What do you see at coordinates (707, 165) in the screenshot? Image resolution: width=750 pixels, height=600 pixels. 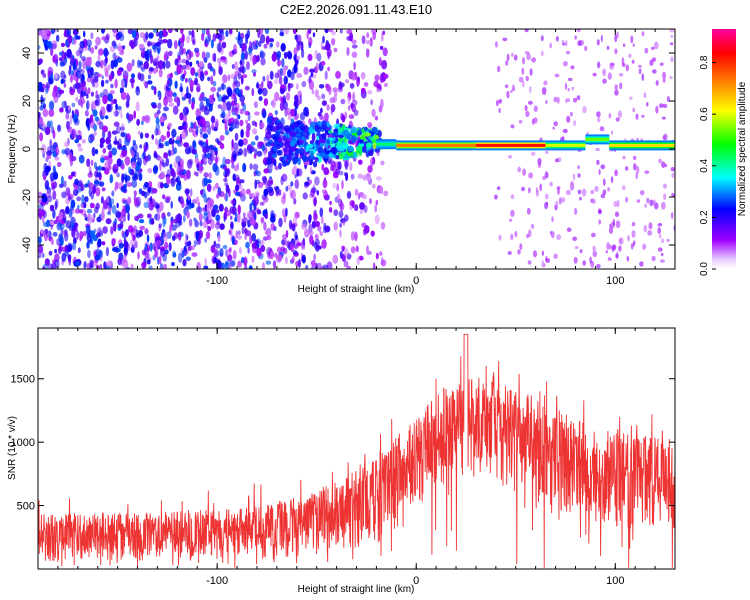 I see `colorbar-axis: 0.0 0.2 0.4 0.6 0.8` at bounding box center [707, 165].